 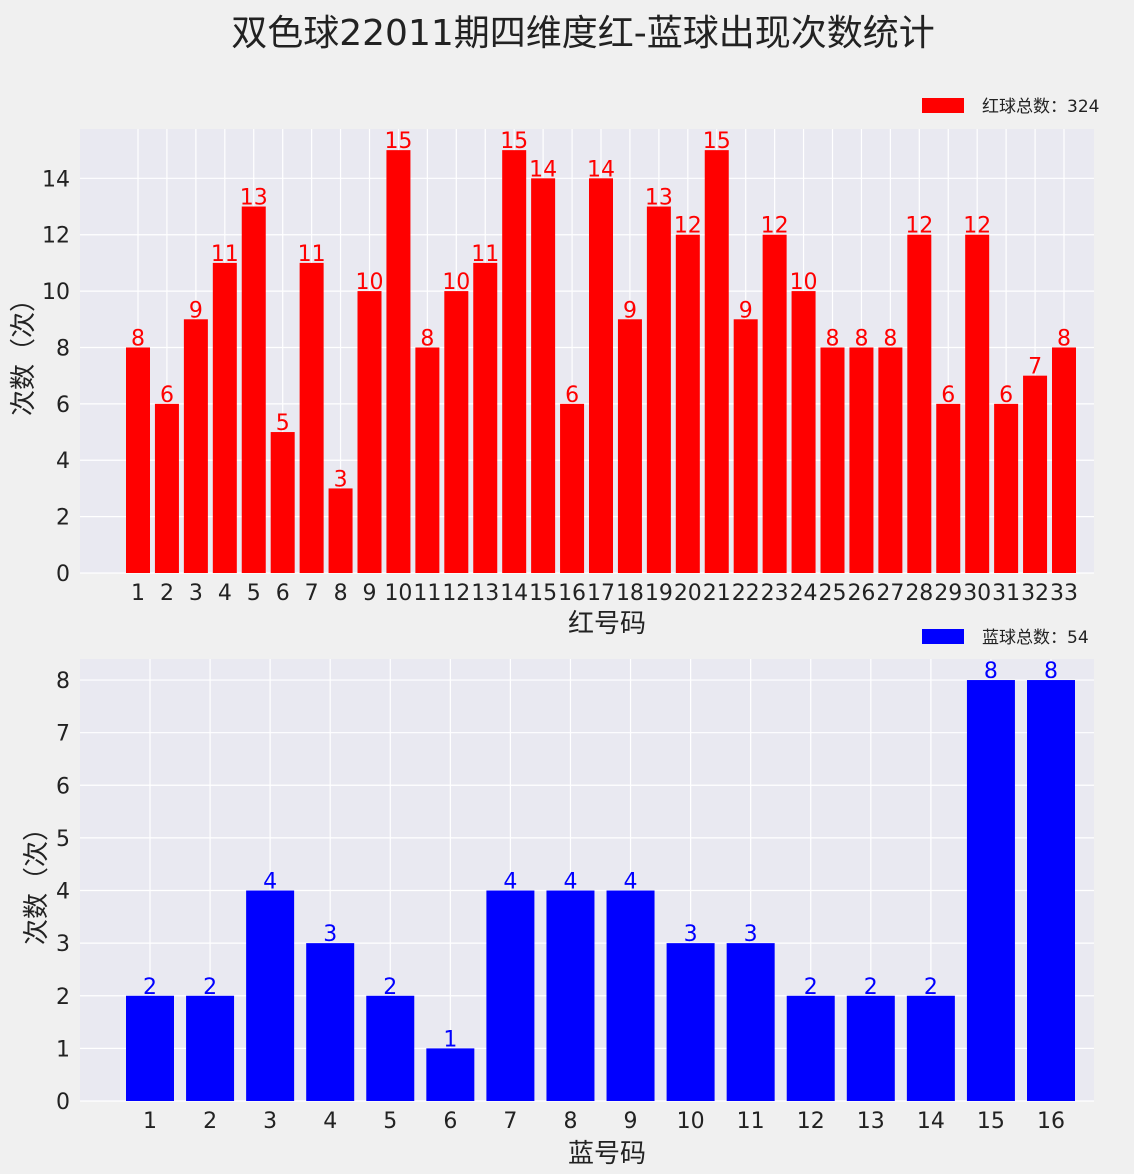 I want to click on red-data-label: 5, so click(x=283, y=423).